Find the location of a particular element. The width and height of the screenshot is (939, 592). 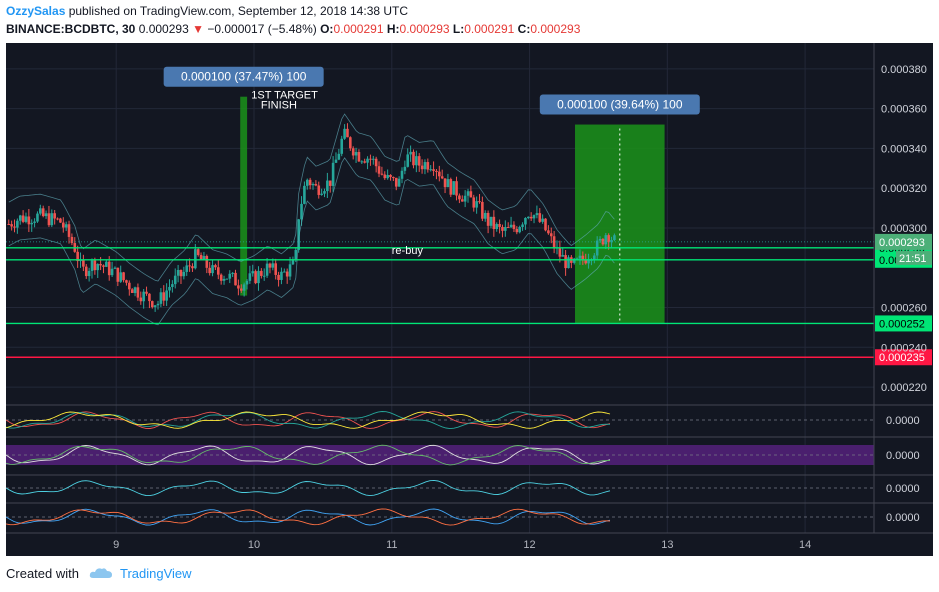

position-label: 0.000100 (39.64%) 100 is located at coordinates (620, 105).